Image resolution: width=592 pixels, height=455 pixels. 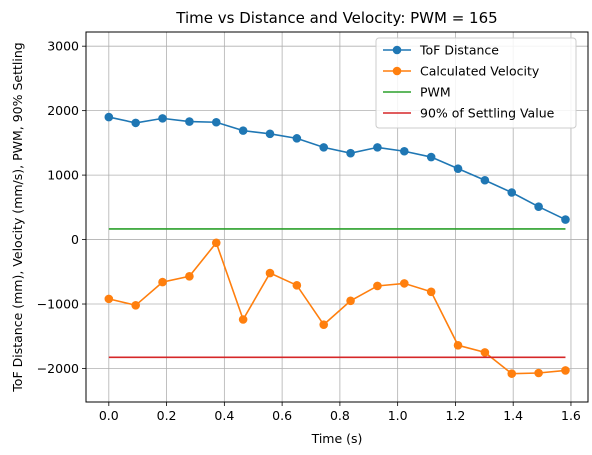 I want to click on x-tick-label: 1.0, so click(x=398, y=415).